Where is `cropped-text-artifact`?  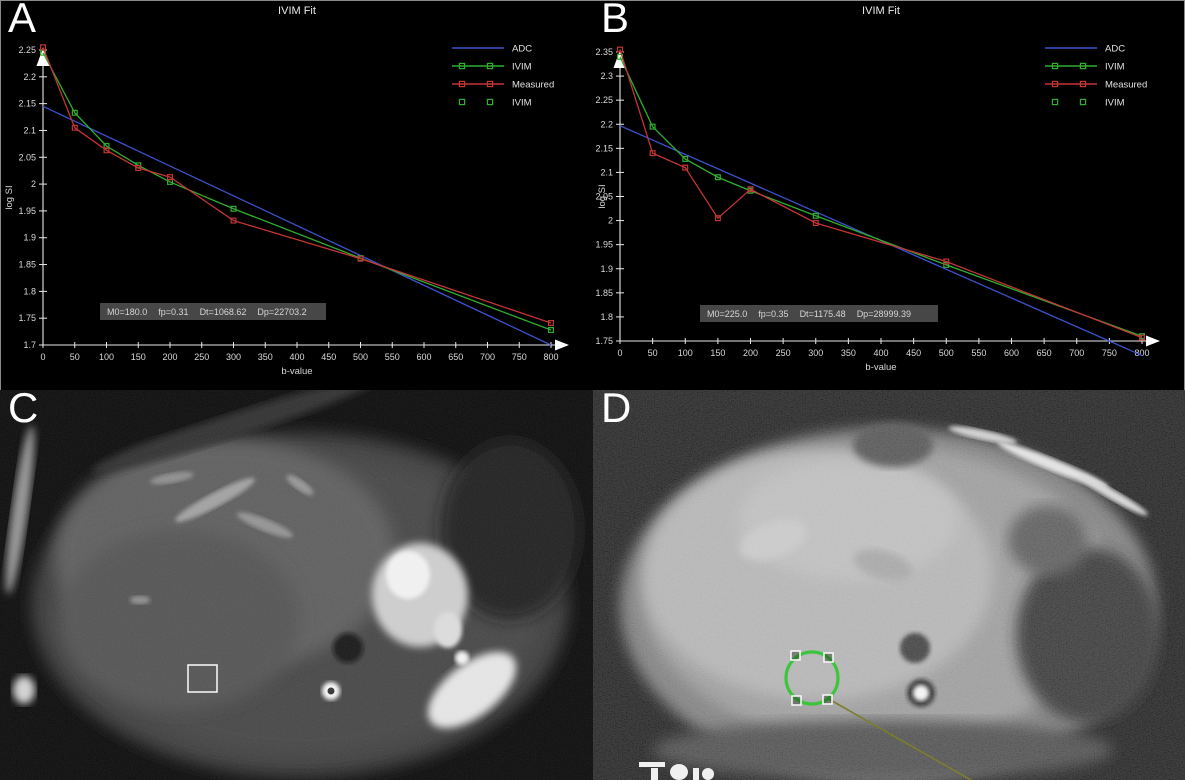
cropped-text-artifact is located at coordinates (676, 771).